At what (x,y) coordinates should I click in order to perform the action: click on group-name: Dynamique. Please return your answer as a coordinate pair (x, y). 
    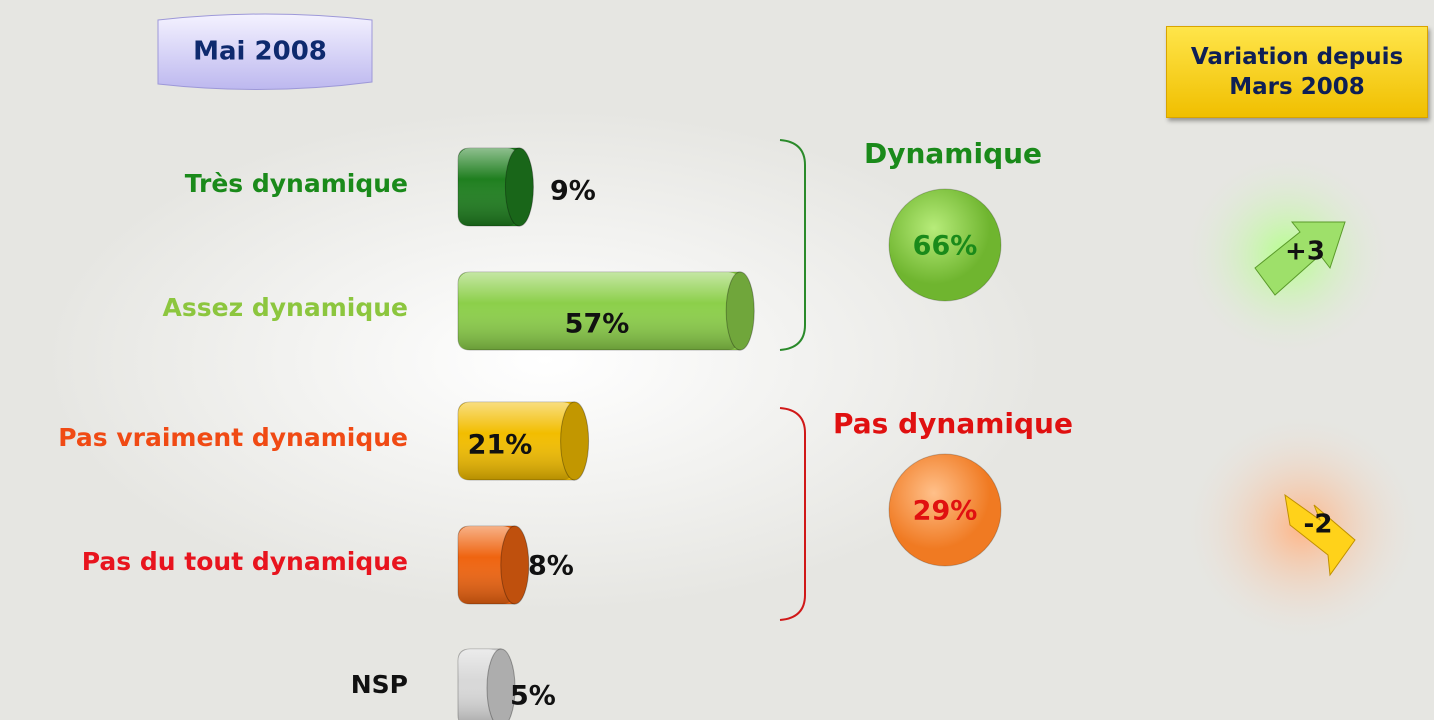
    Looking at the image, I should click on (953, 153).